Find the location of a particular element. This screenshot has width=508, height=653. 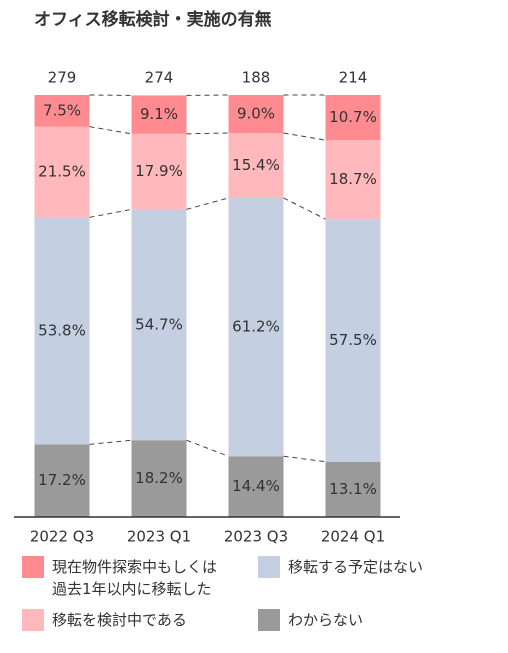

value-label: 18.7% is located at coordinates (353, 179).